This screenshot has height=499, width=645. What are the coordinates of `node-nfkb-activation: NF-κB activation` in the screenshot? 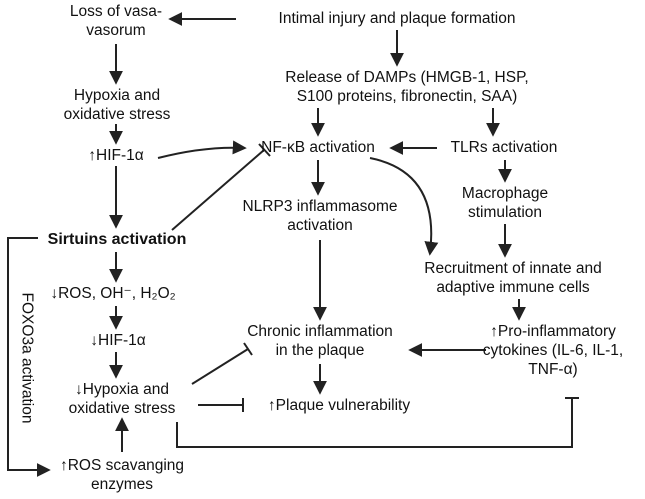 It's located at (318, 147).